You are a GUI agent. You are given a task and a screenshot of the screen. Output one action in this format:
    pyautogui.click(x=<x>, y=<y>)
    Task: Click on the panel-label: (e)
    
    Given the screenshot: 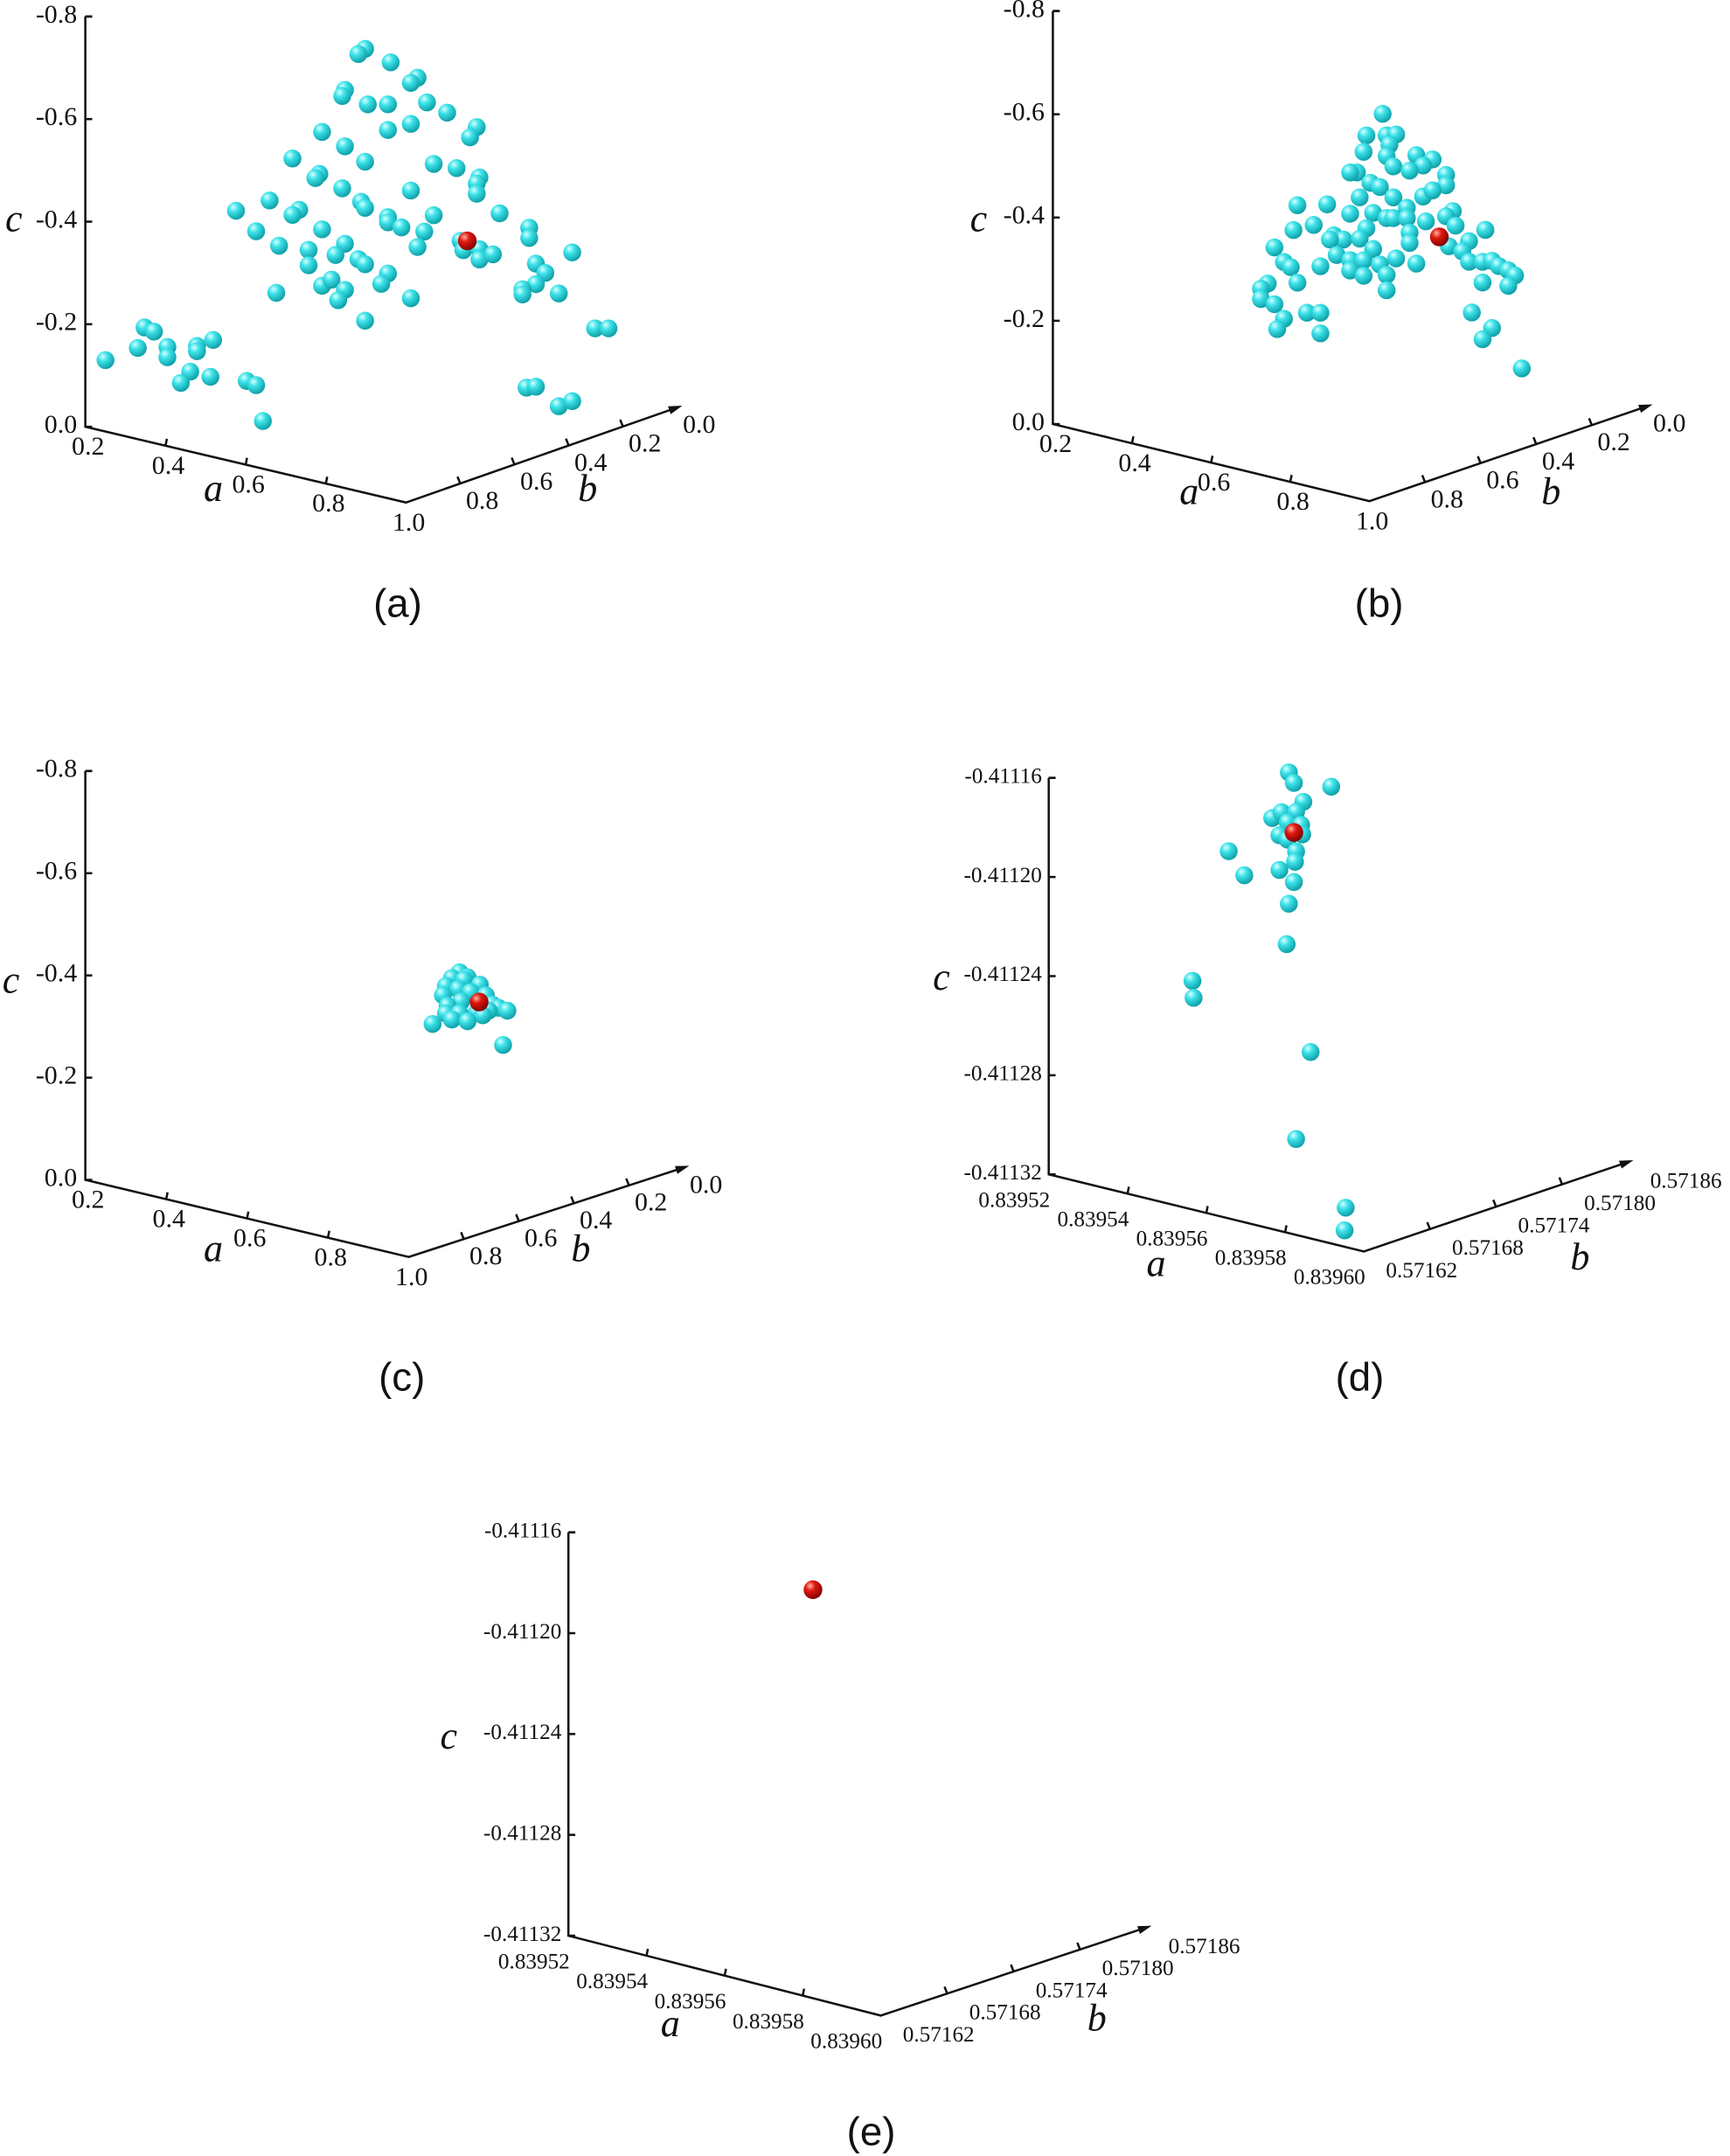 What is the action you would take?
    pyautogui.click(x=871, y=2131)
    